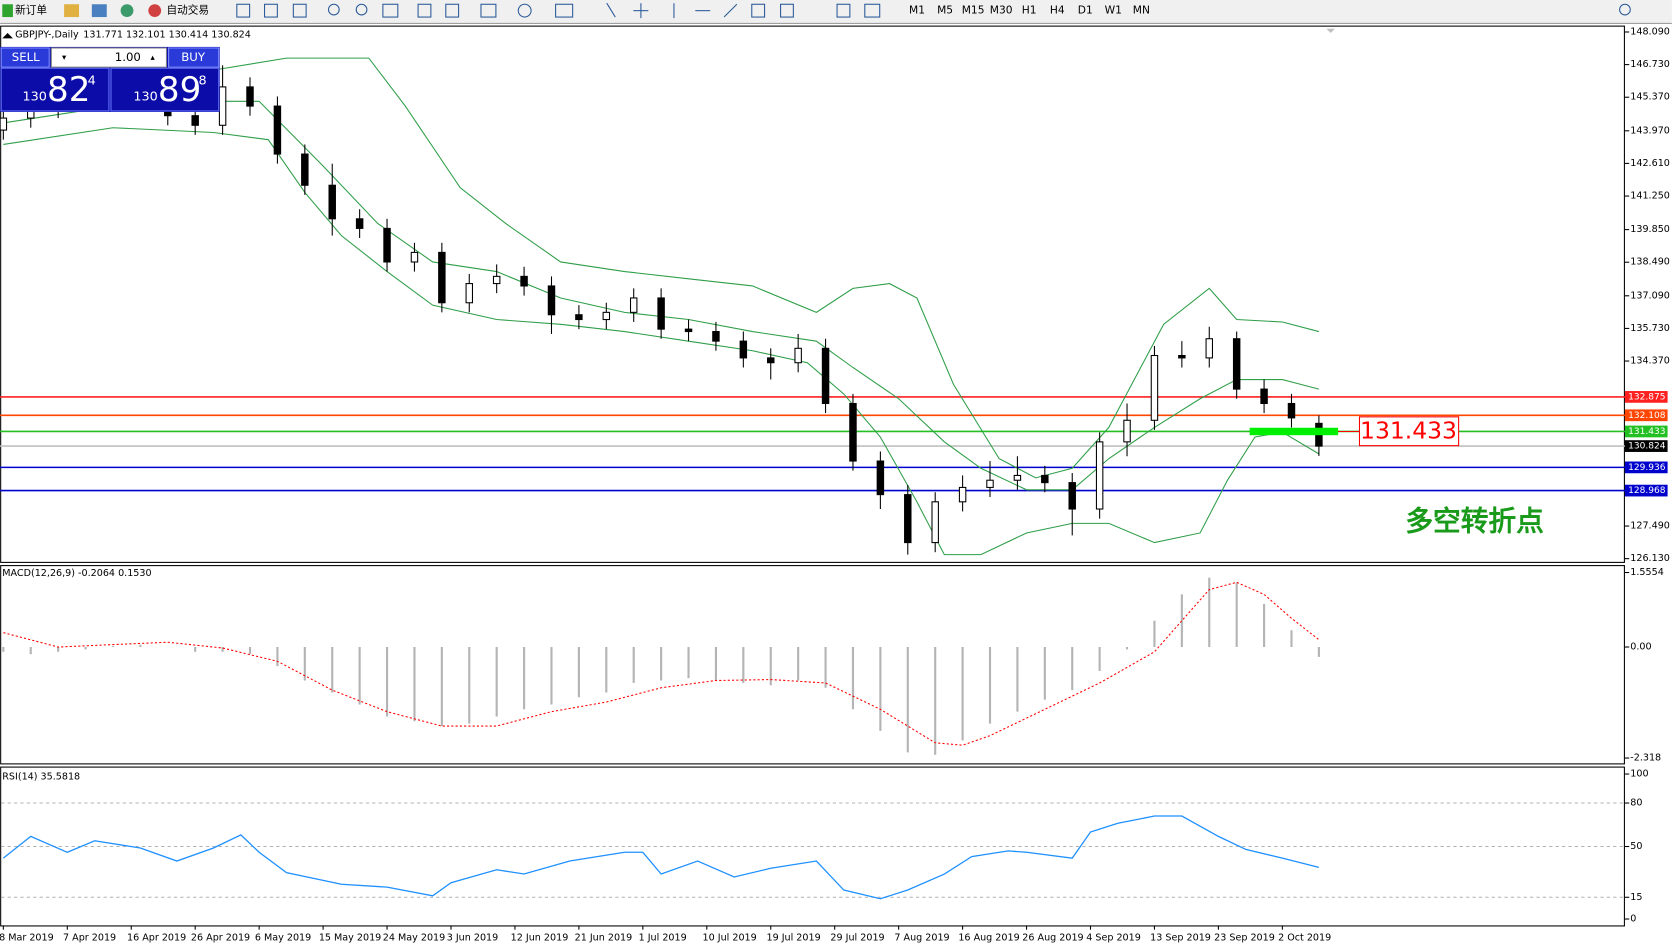 The height and width of the screenshot is (951, 1672). Describe the element at coordinates (661, 857) in the screenshot. I see `rsi-line` at that location.